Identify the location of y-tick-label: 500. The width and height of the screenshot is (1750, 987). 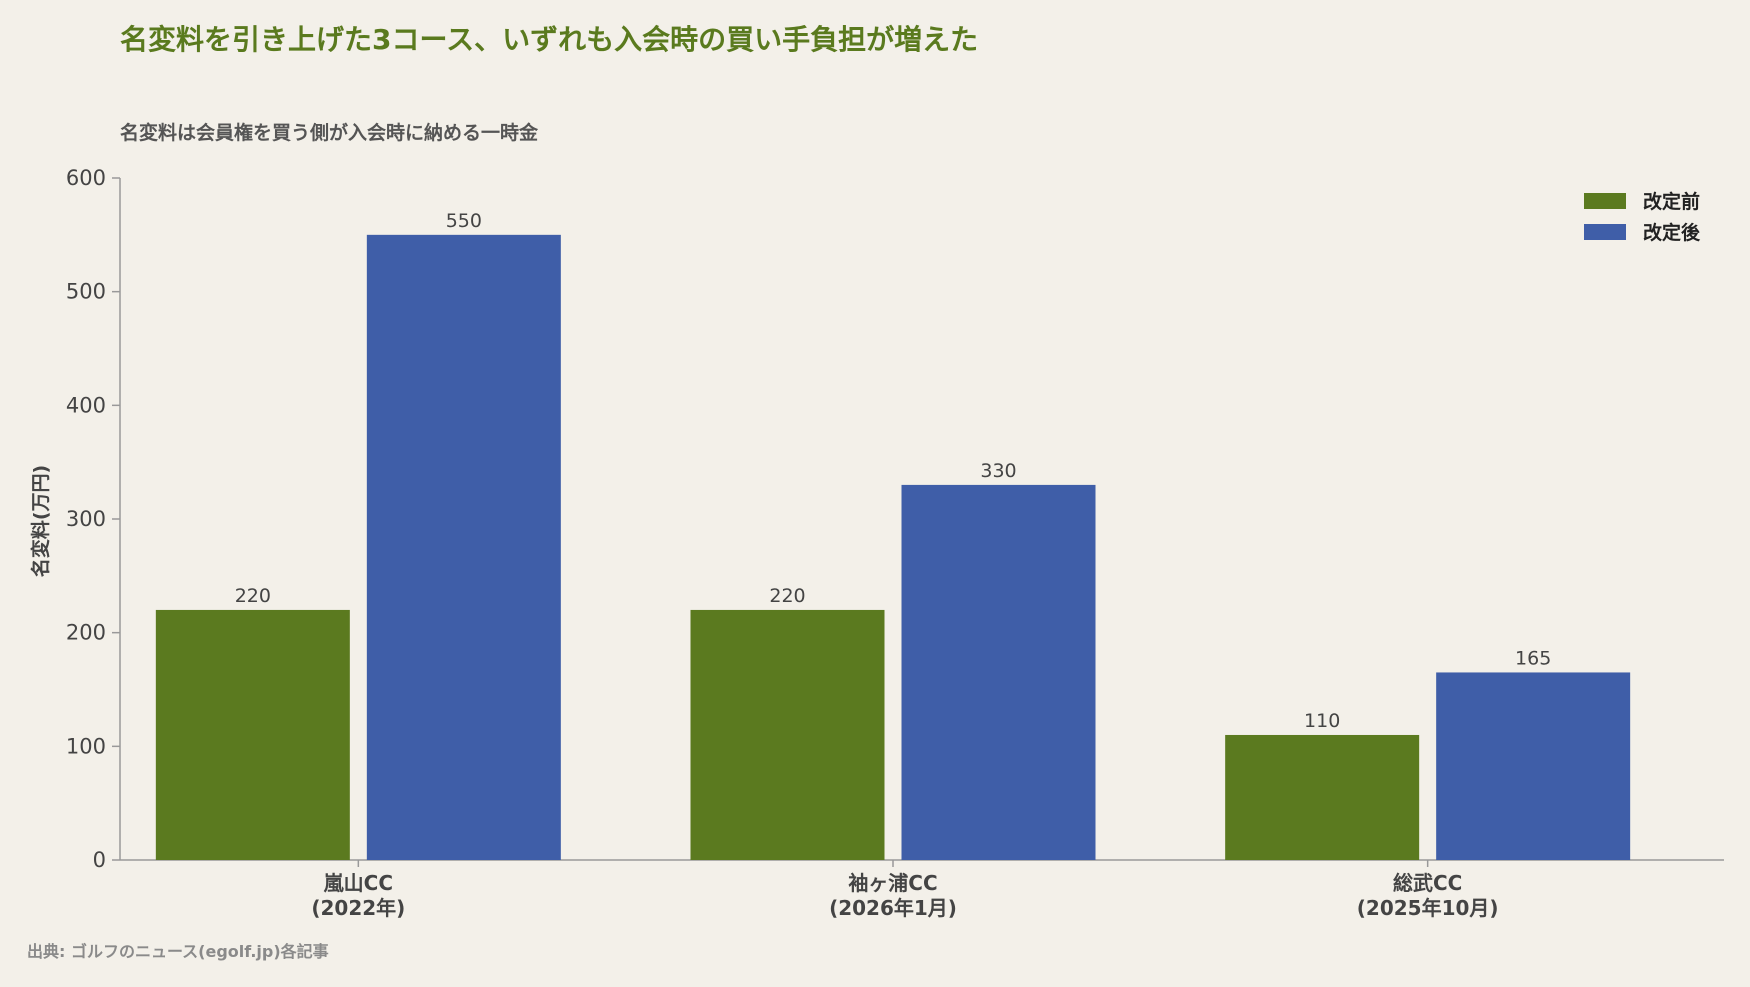
(86, 292).